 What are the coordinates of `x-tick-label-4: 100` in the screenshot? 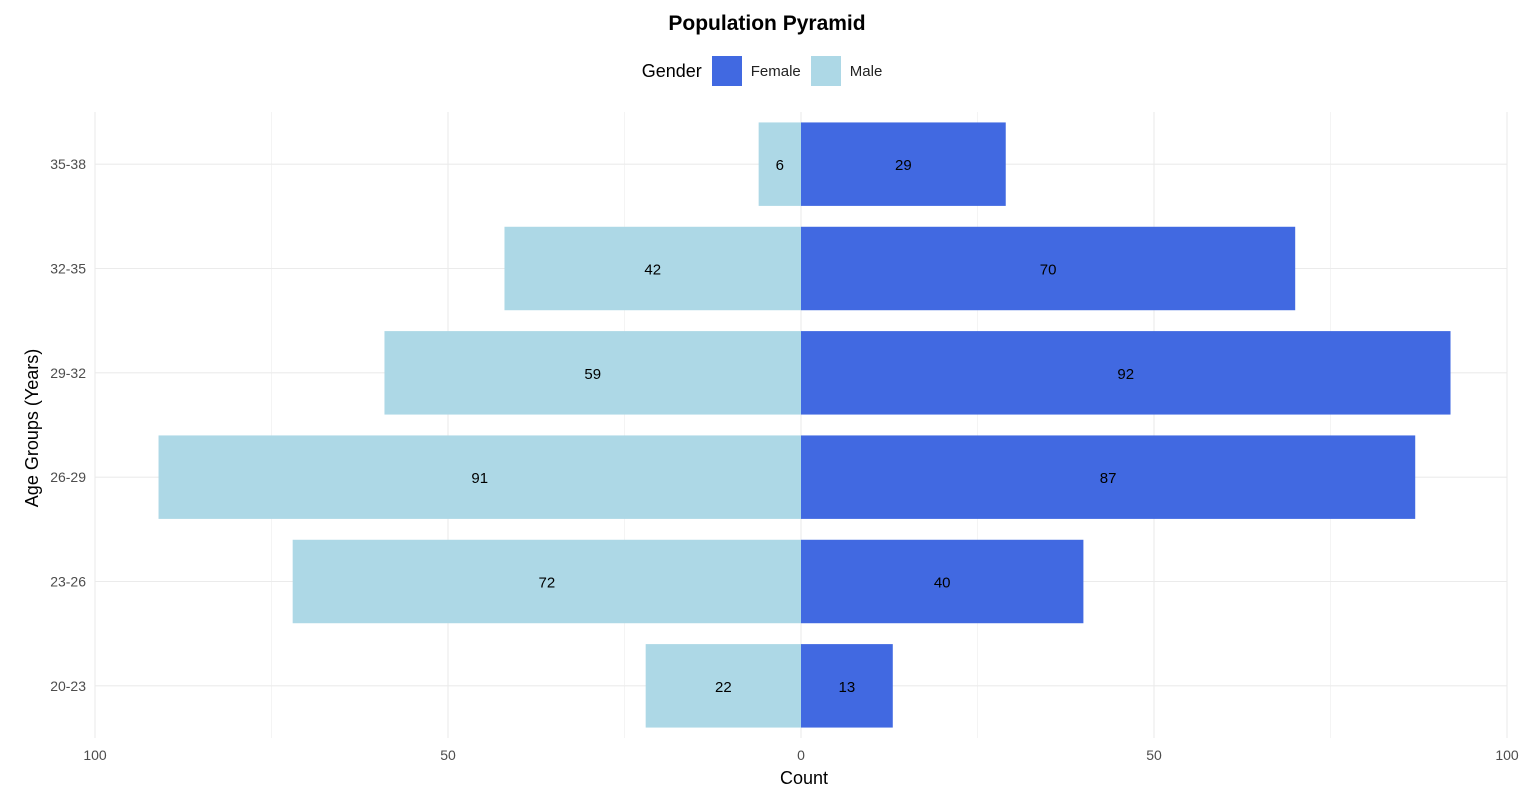 It's located at (1507, 755).